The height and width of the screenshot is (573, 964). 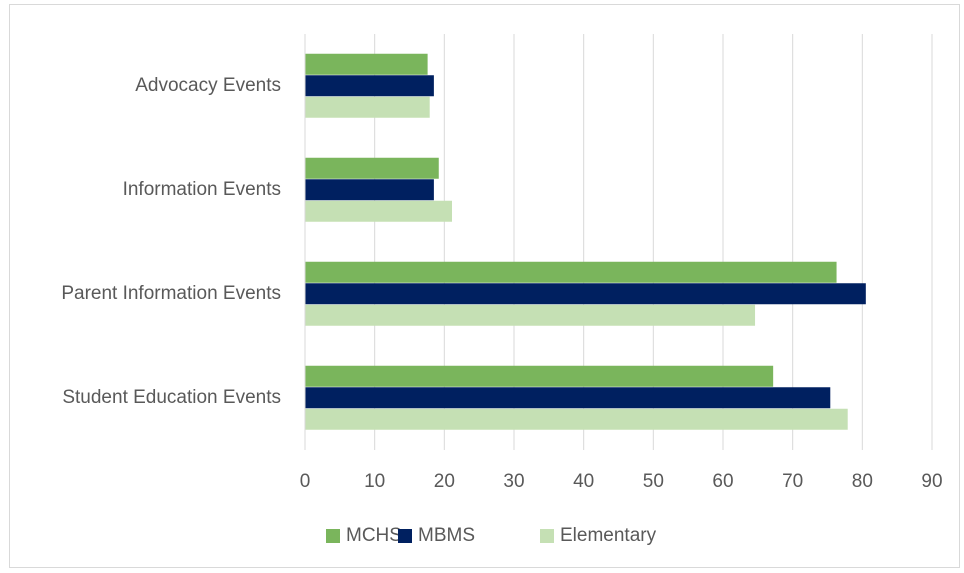 What do you see at coordinates (208, 85) in the screenshot?
I see `y-tick-label: Advocacy Events` at bounding box center [208, 85].